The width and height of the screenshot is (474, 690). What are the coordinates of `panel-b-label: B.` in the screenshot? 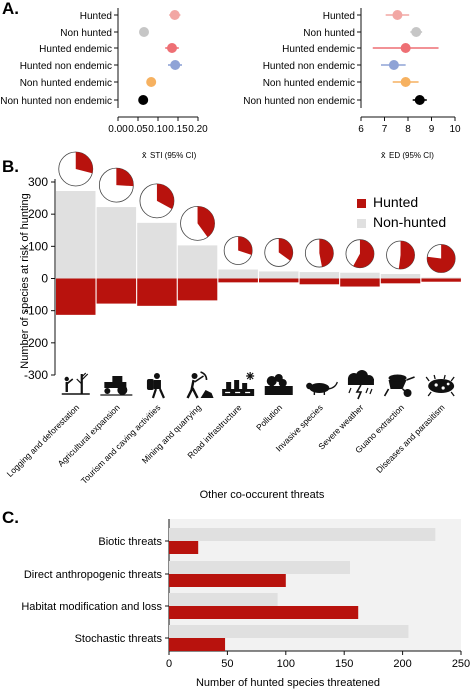 It's located at (10, 166).